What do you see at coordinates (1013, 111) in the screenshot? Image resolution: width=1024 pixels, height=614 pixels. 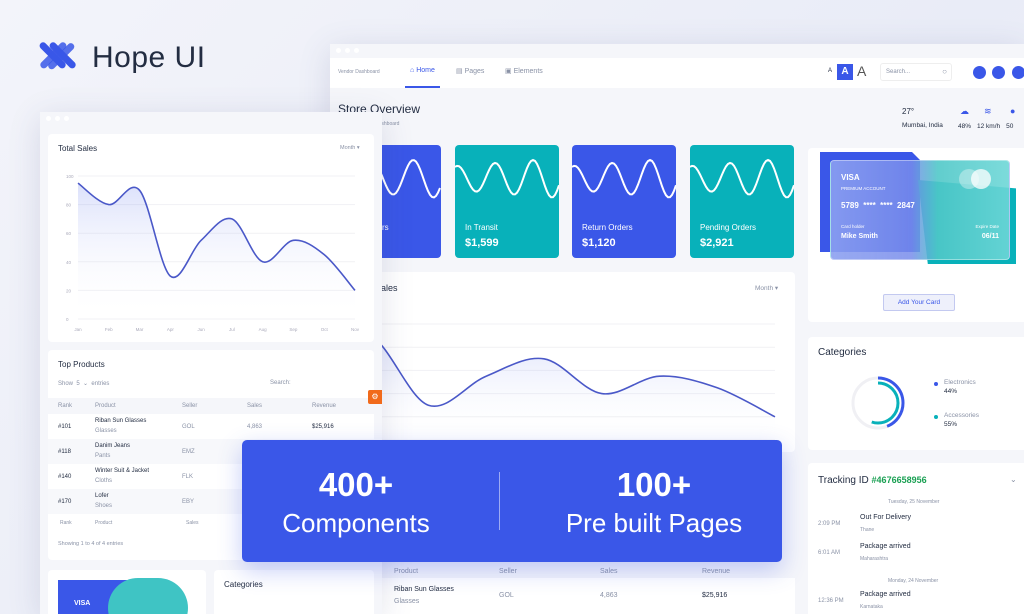 I see `drop-icon: ●` at bounding box center [1013, 111].